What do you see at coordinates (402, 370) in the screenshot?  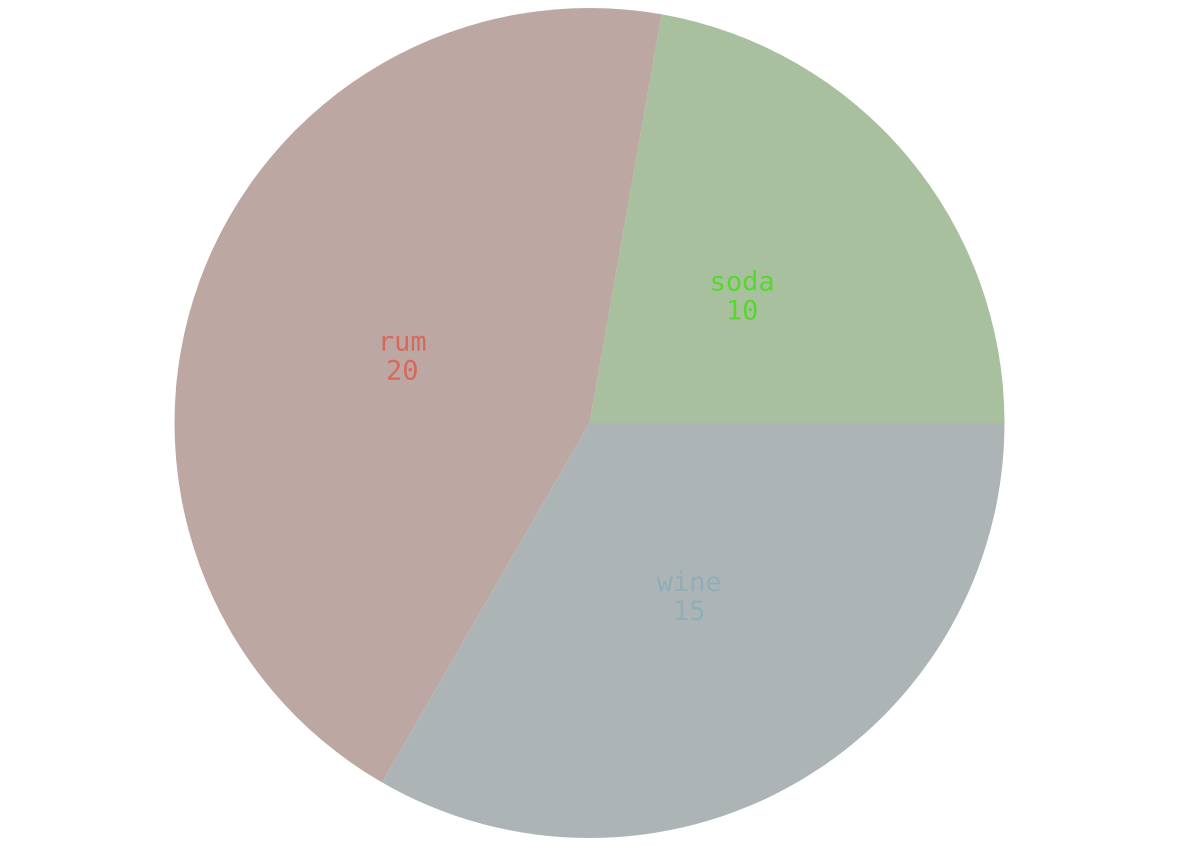 I see `pie-slice-value-rum: 20` at bounding box center [402, 370].